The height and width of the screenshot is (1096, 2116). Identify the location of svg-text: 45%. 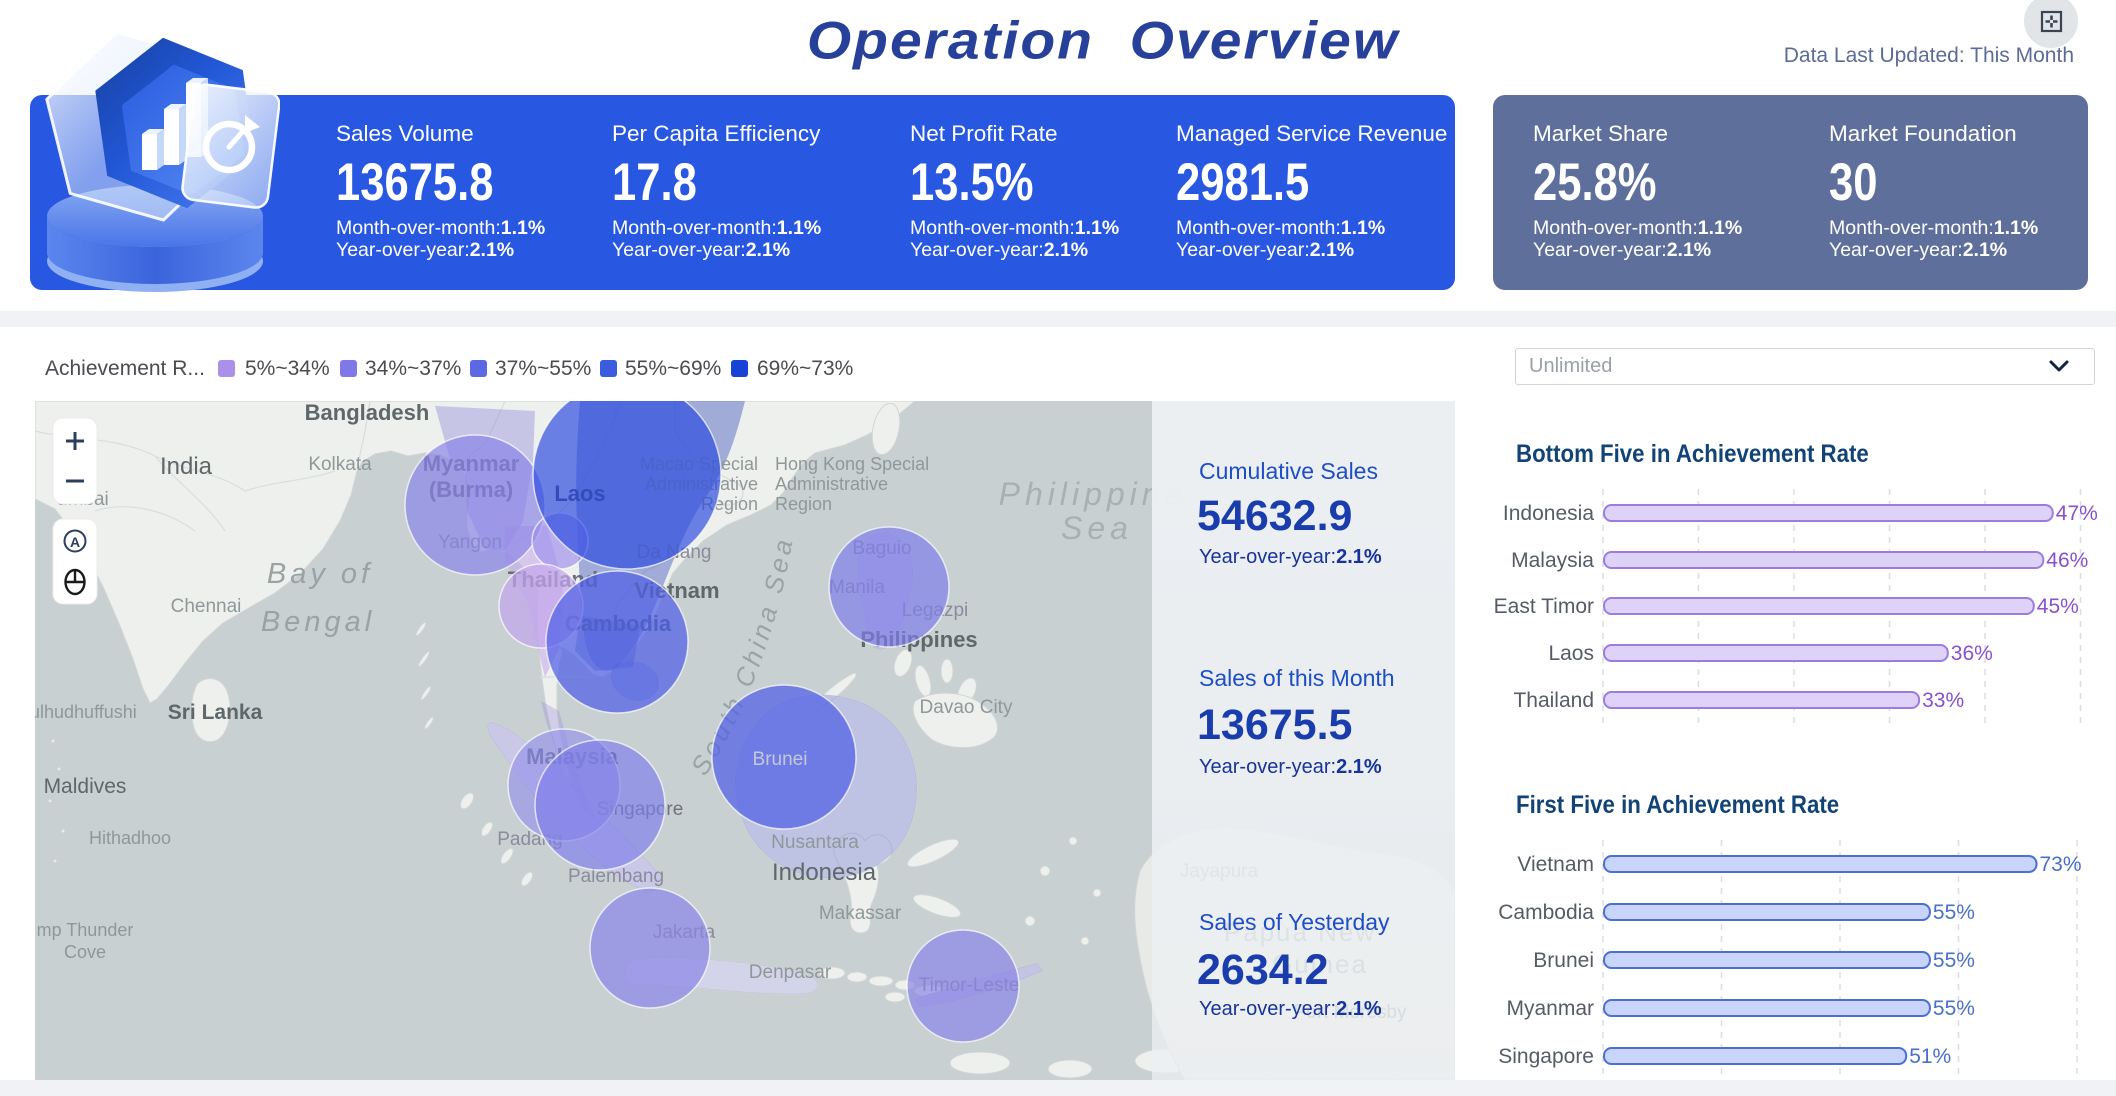
(2058, 606).